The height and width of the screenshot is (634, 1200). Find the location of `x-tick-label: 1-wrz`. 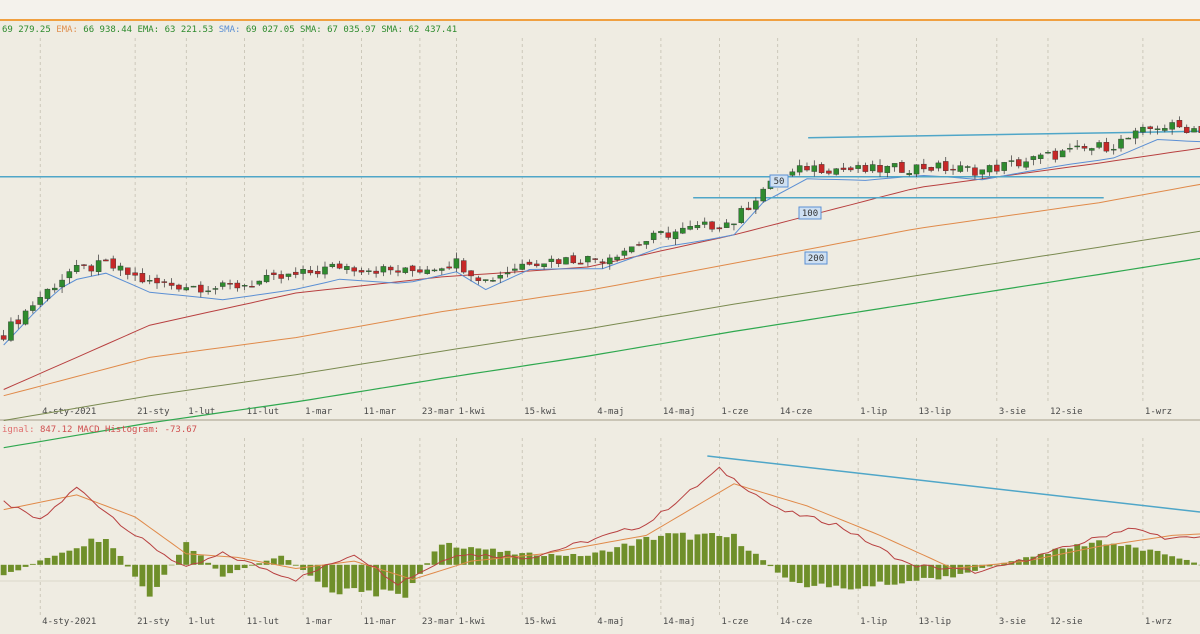

x-tick-label: 1-wrz is located at coordinates (1158, 412).